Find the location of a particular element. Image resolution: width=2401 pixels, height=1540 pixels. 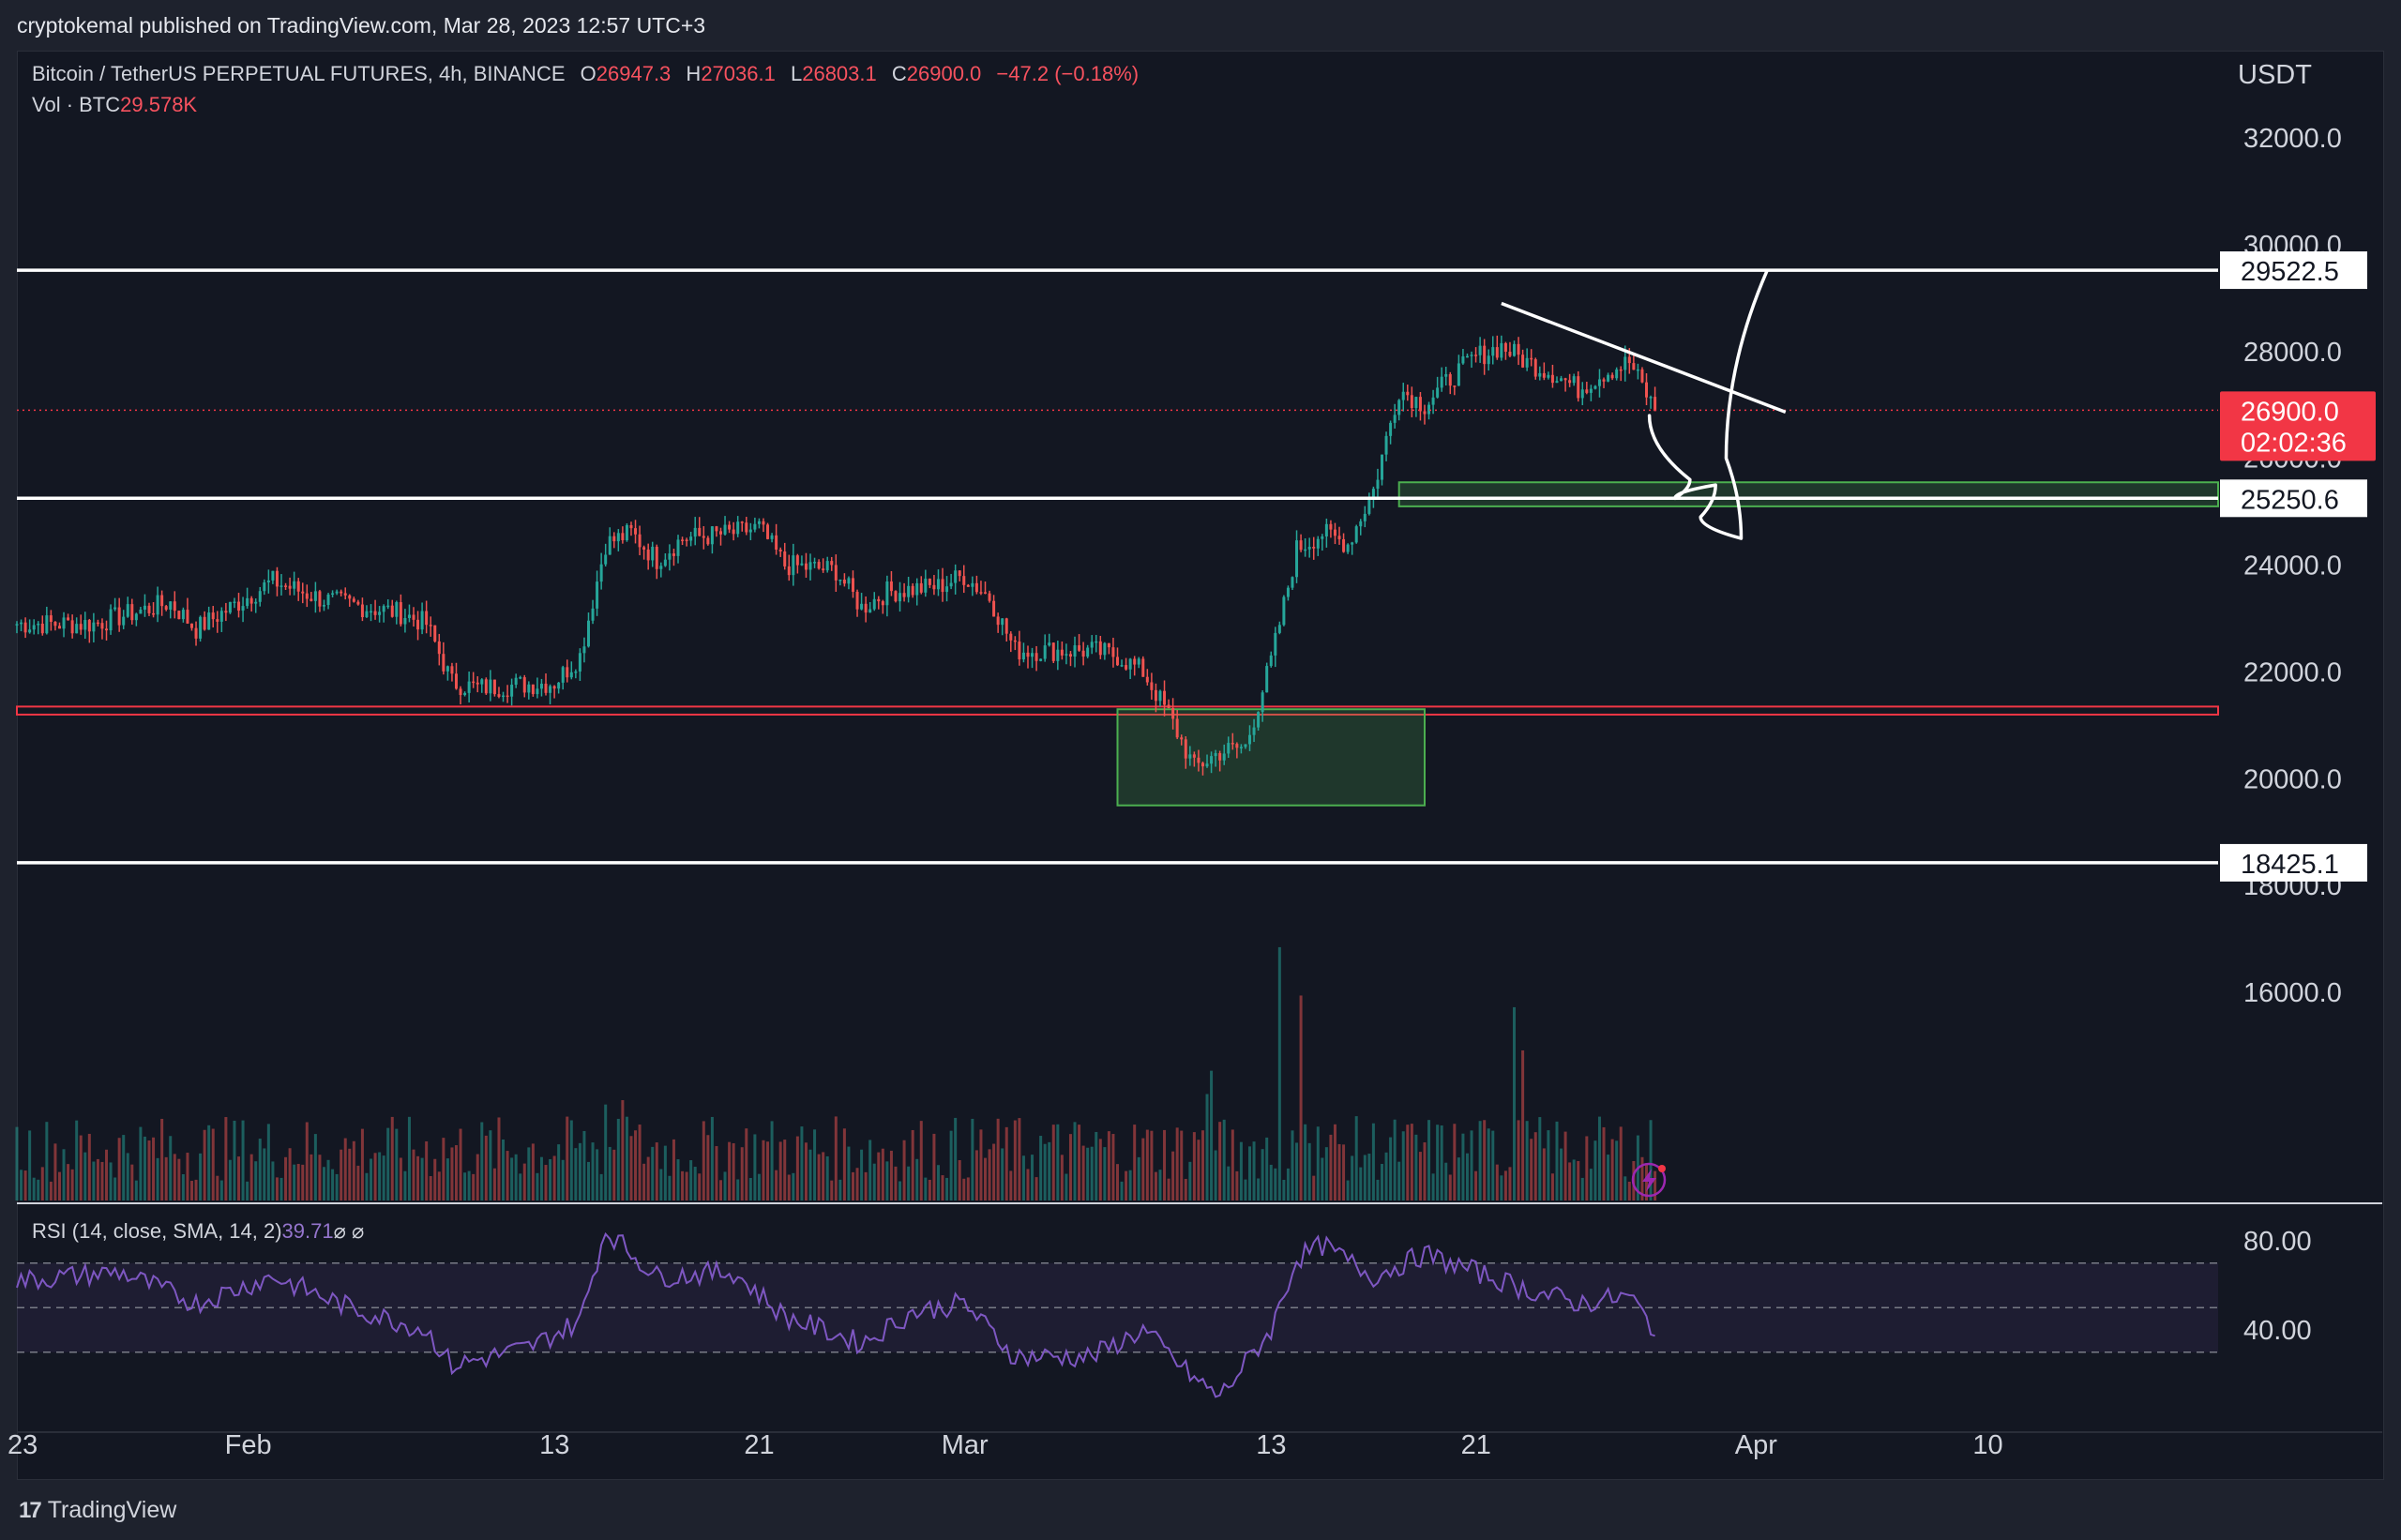

rsi-label: RSI (14, close, SMA, 14, 2) is located at coordinates (157, 1231).